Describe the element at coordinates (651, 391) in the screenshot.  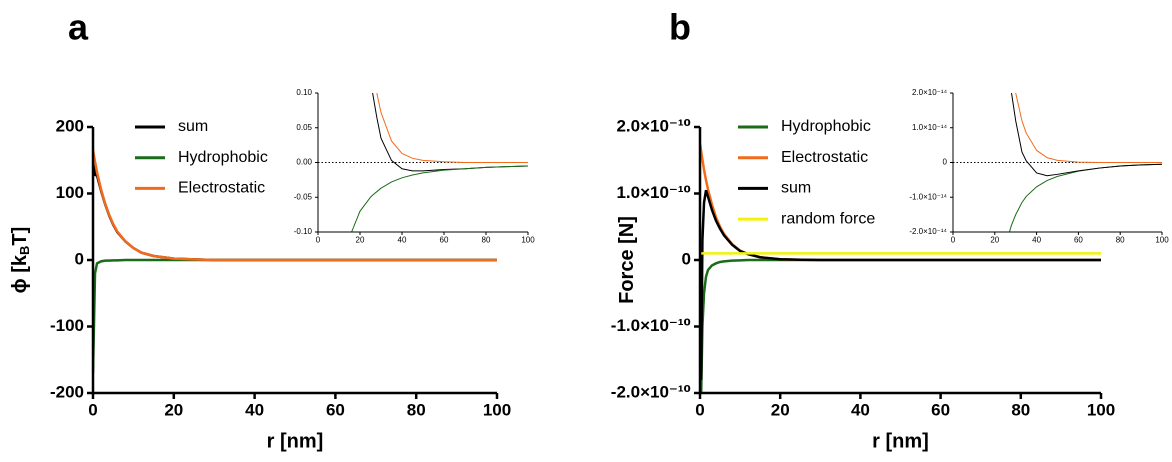
I see `y-tick-label: -2.0×10⁻¹⁰` at that location.